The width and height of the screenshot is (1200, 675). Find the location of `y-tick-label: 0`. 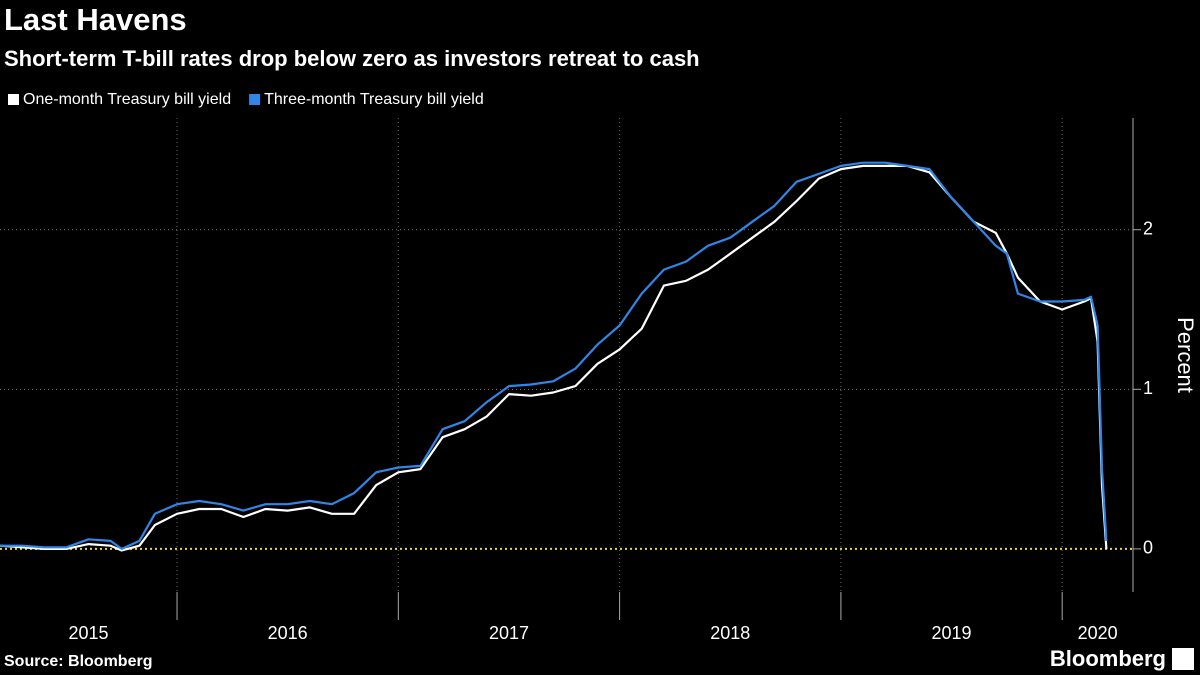

y-tick-label: 0 is located at coordinates (1148, 548).